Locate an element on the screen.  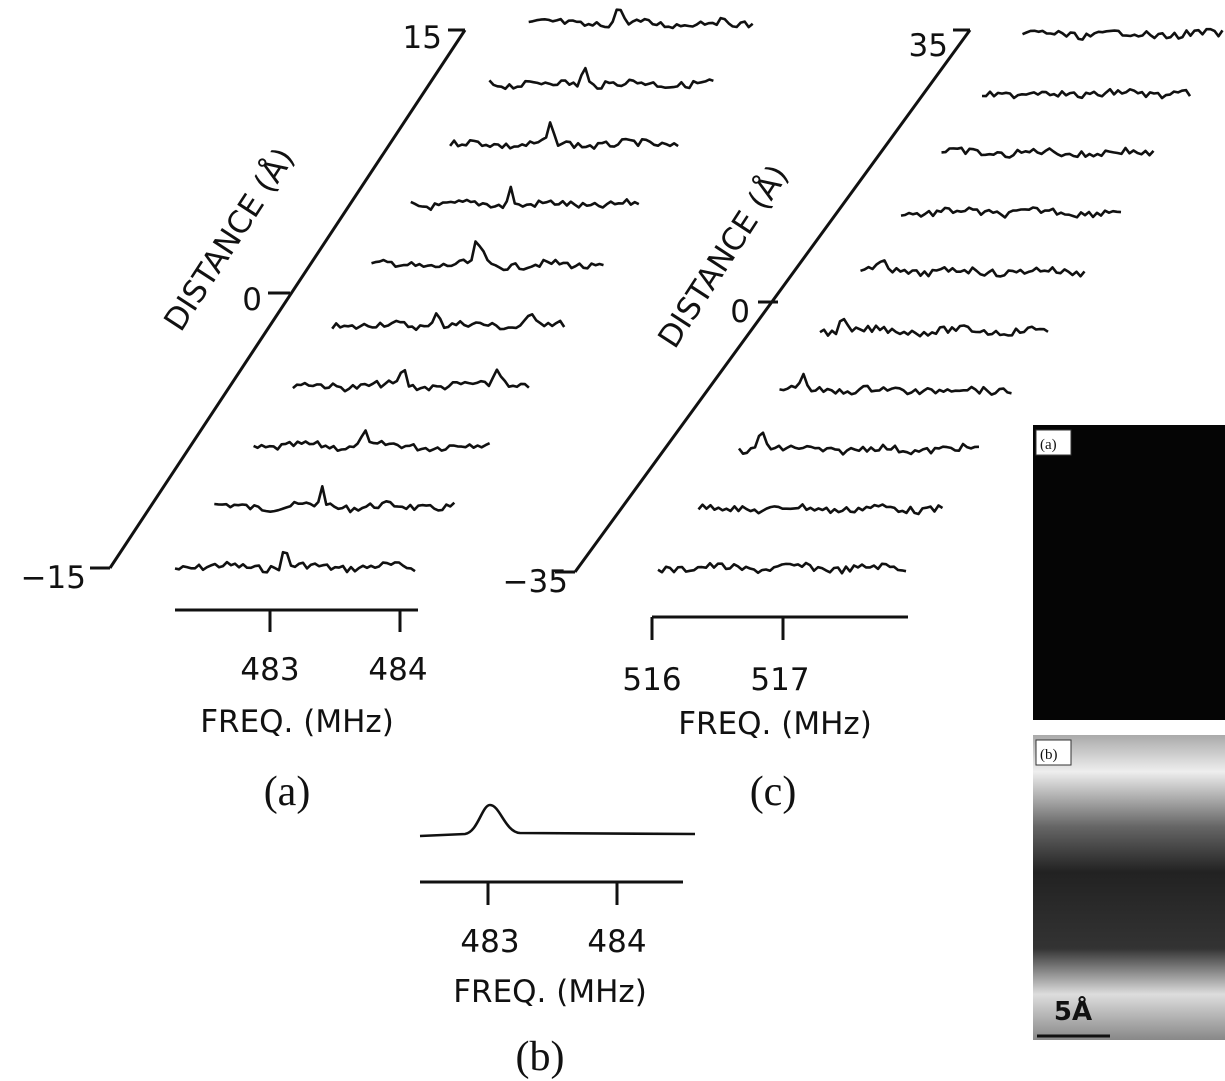
image-label: (b) is located at coordinates (1049, 755).